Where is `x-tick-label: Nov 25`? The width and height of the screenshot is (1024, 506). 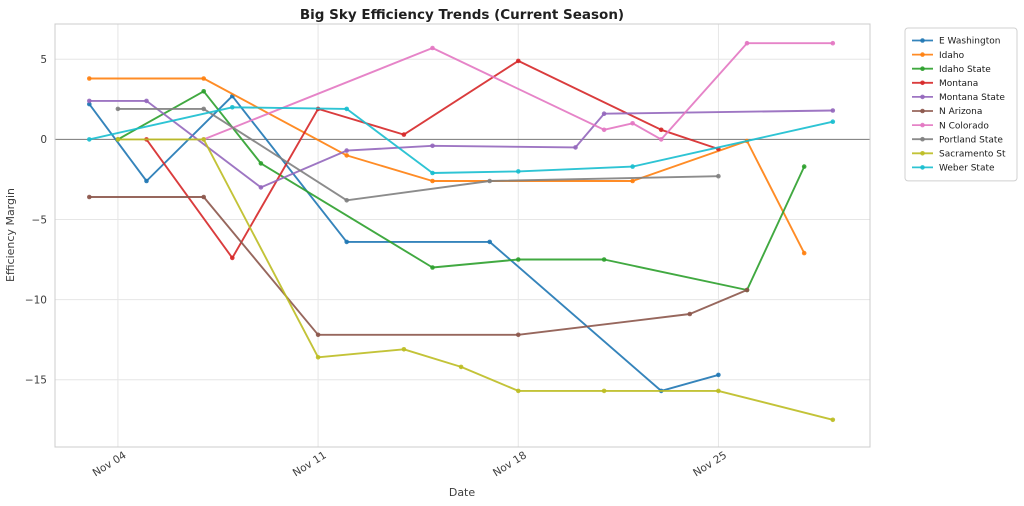
x-tick-label: Nov 25 is located at coordinates (710, 464).